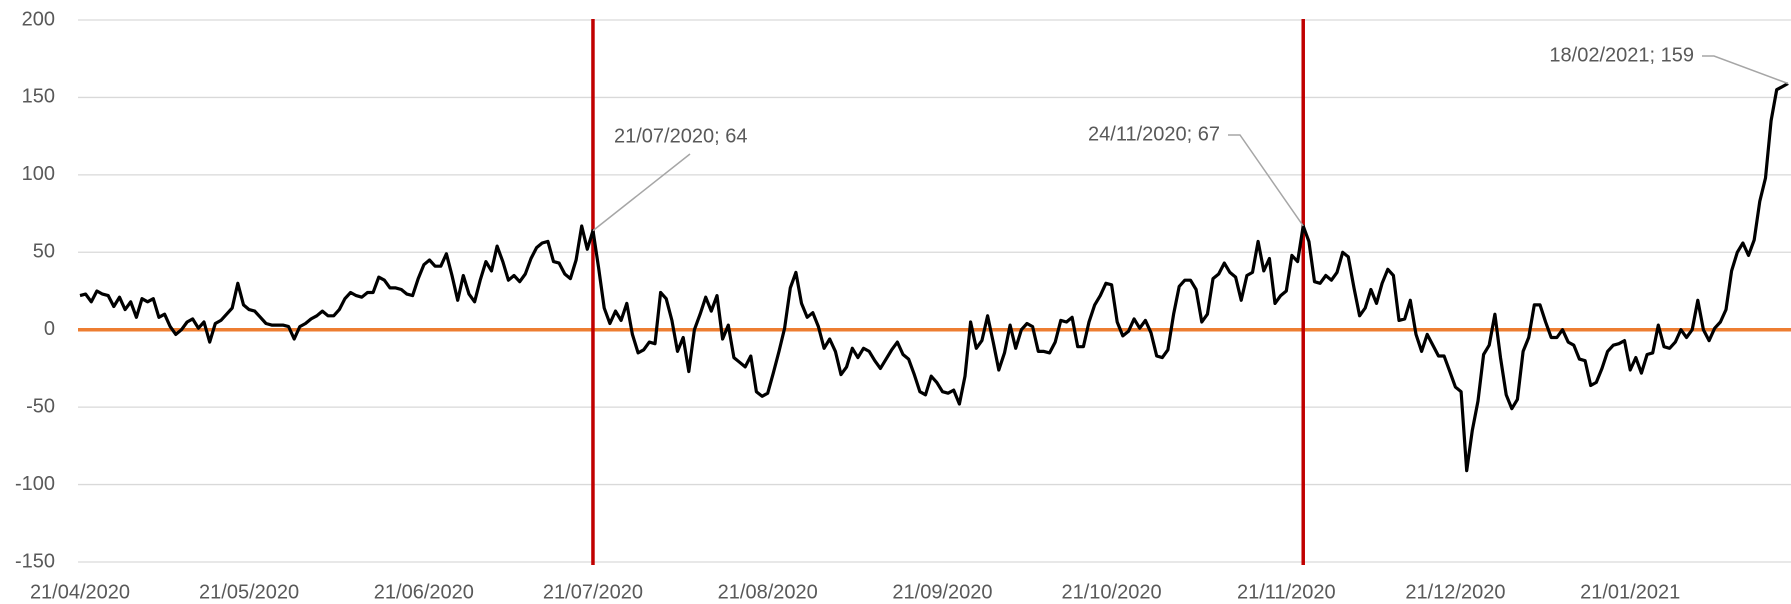 The height and width of the screenshot is (604, 1791). Describe the element at coordinates (249, 592) in the screenshot. I see `x-tick-label: 21/05/2020` at that location.